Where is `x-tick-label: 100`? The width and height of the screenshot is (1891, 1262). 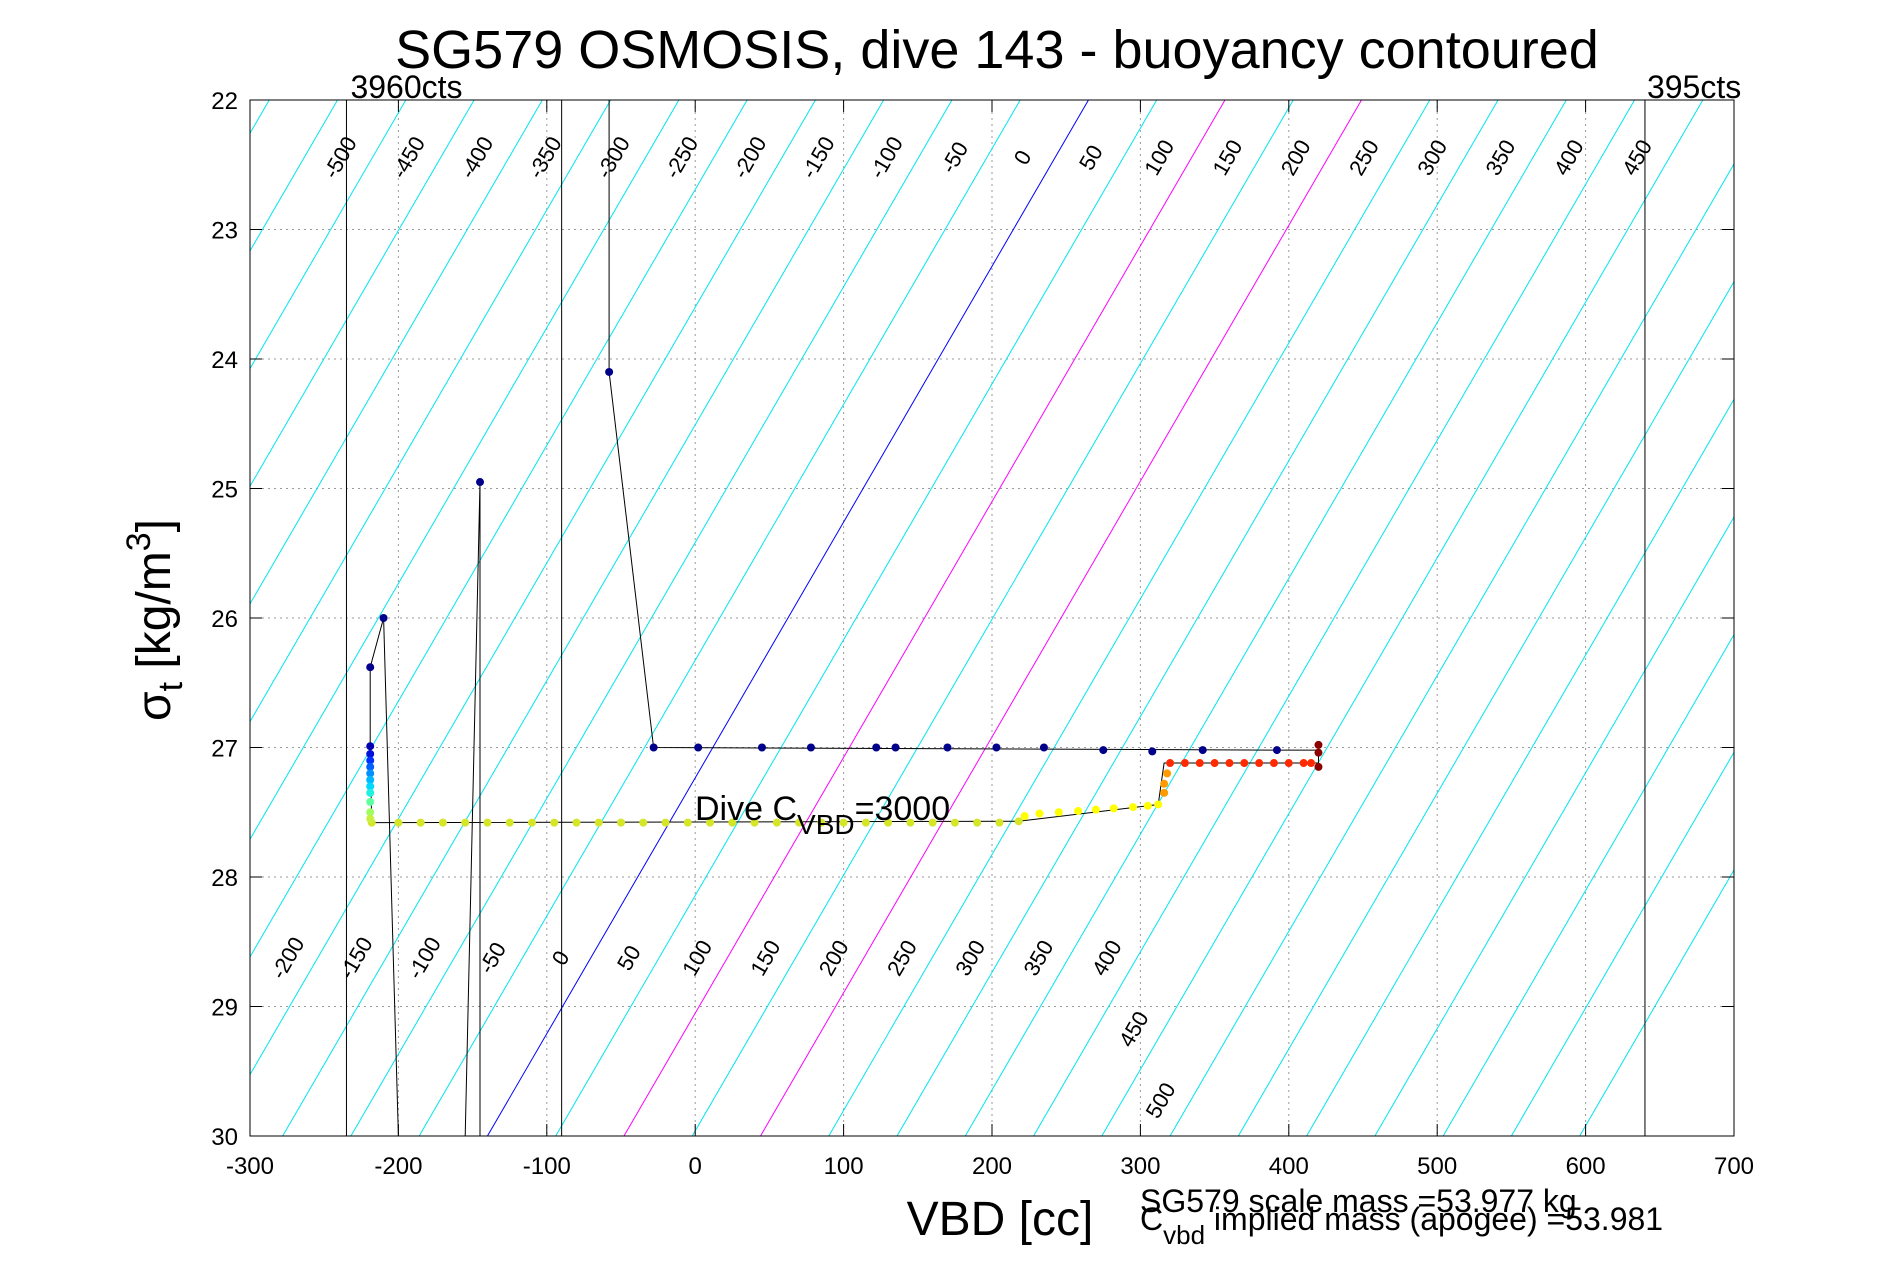 x-tick-label: 100 is located at coordinates (844, 1166).